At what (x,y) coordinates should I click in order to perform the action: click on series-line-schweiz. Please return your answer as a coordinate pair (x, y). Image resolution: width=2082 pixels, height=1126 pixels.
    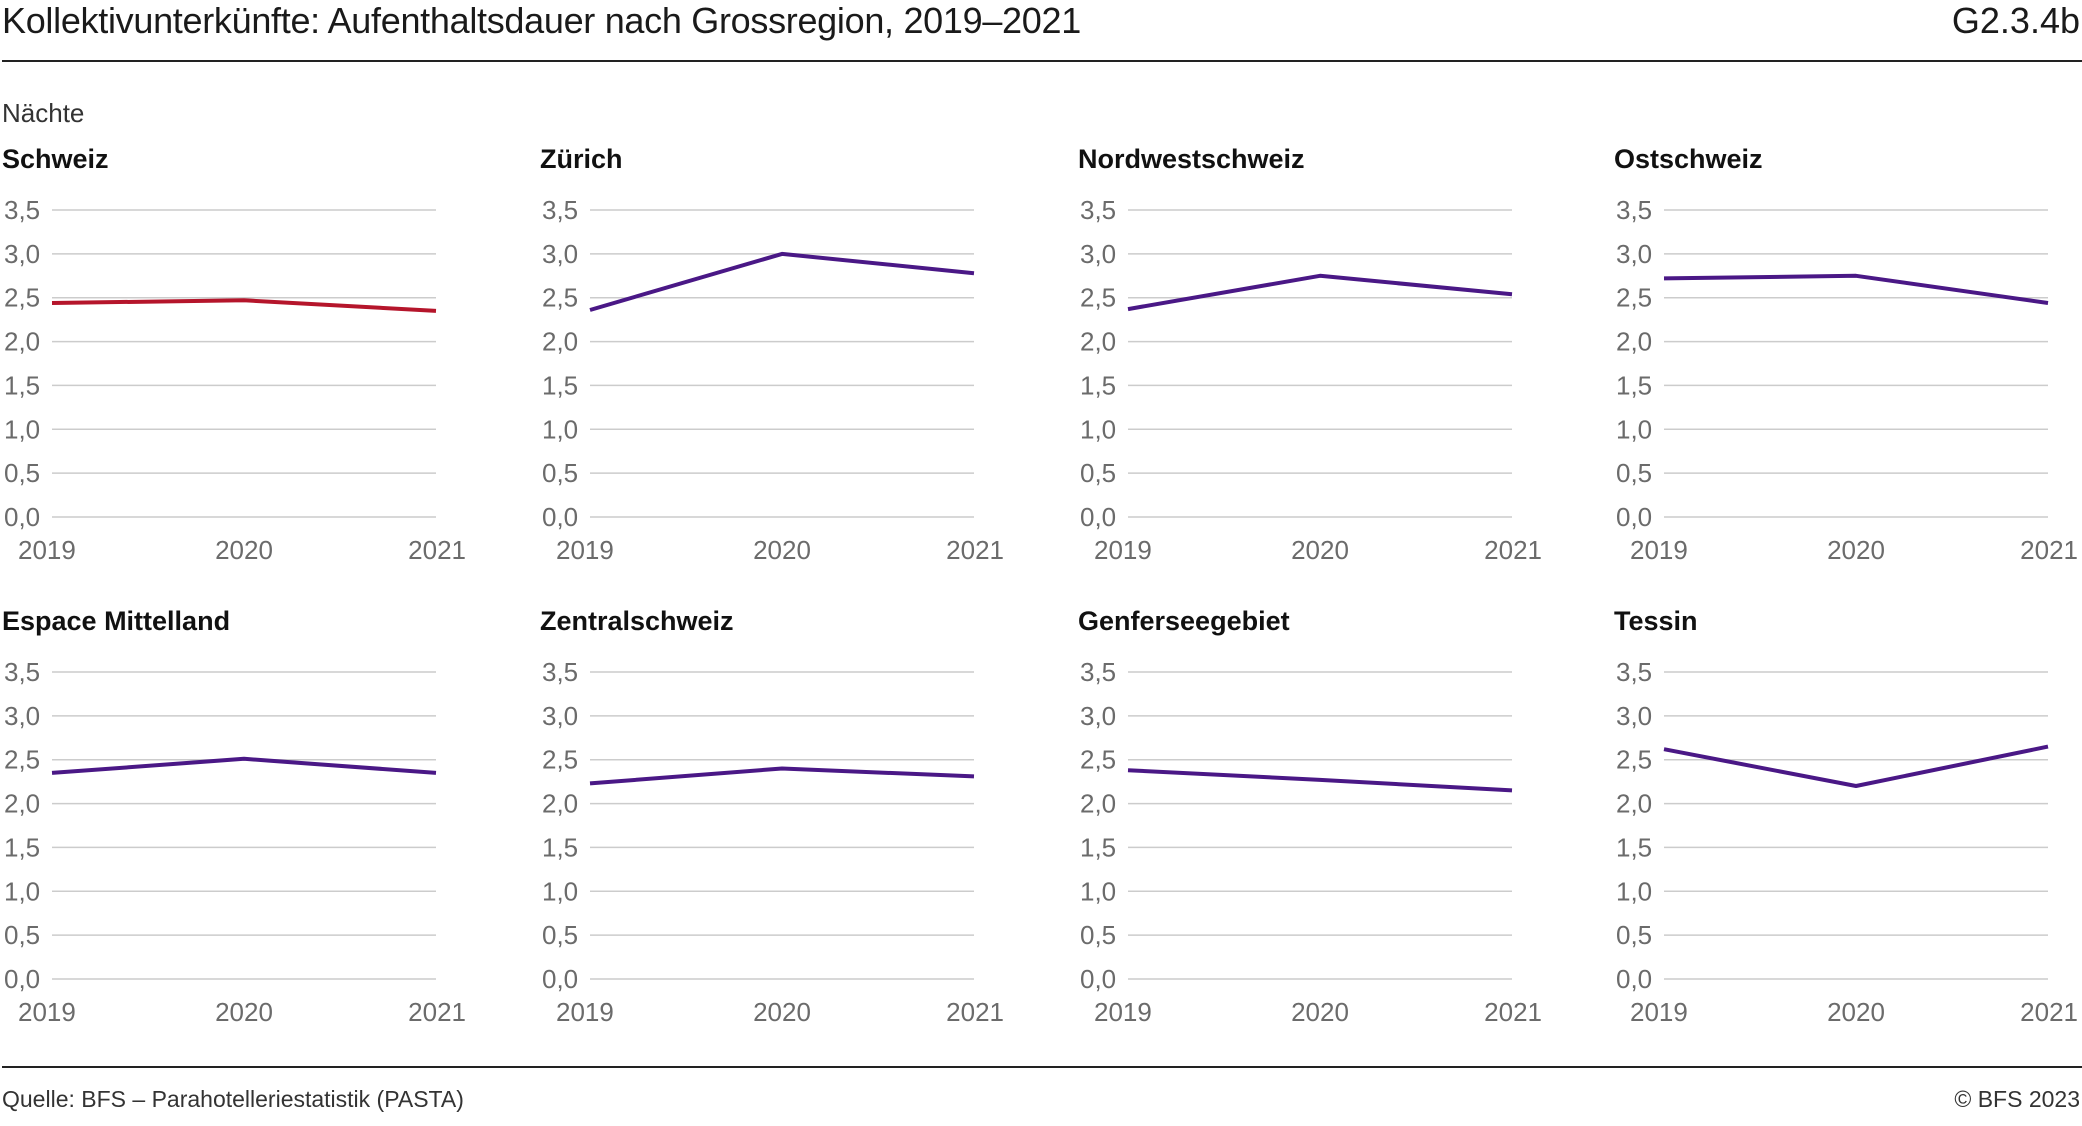
    Looking at the image, I should click on (244, 305).